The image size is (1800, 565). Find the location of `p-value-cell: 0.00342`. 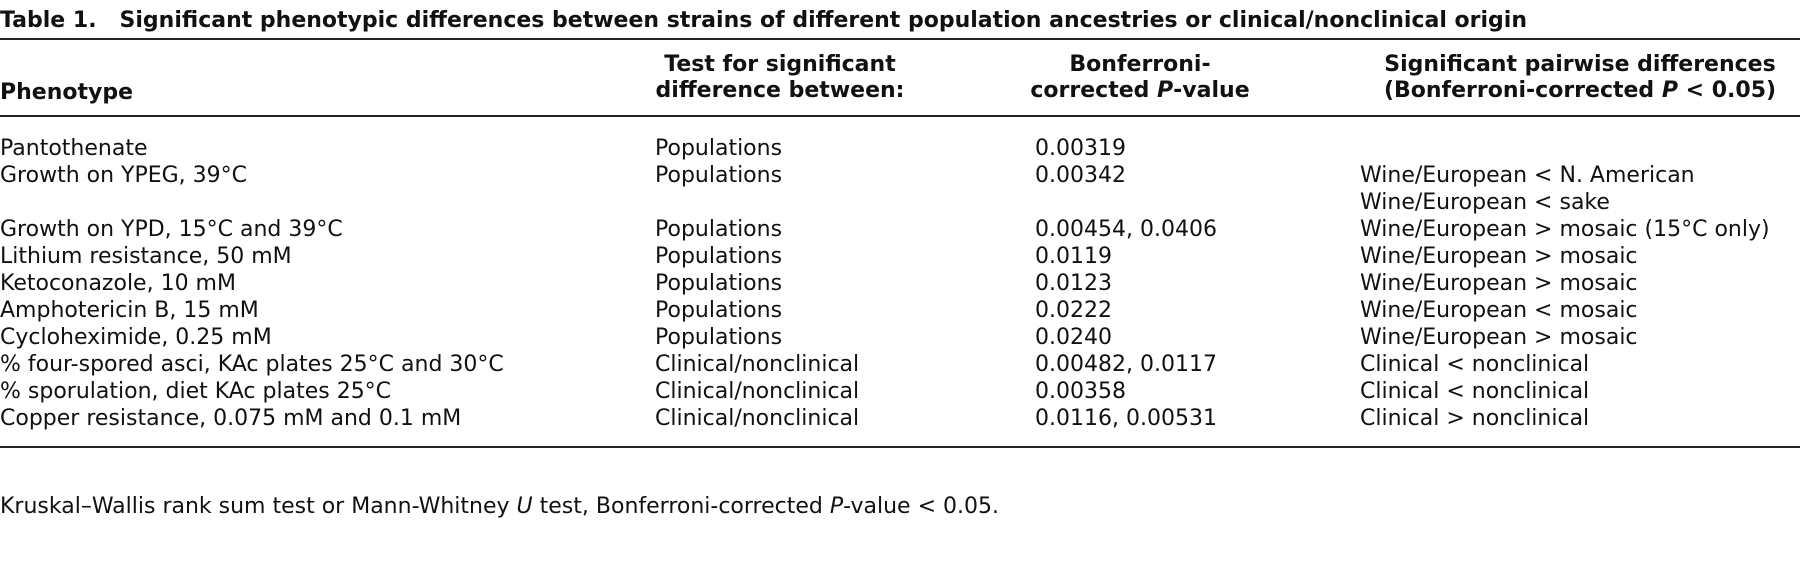

p-value-cell: 0.00342 is located at coordinates (1080, 175).